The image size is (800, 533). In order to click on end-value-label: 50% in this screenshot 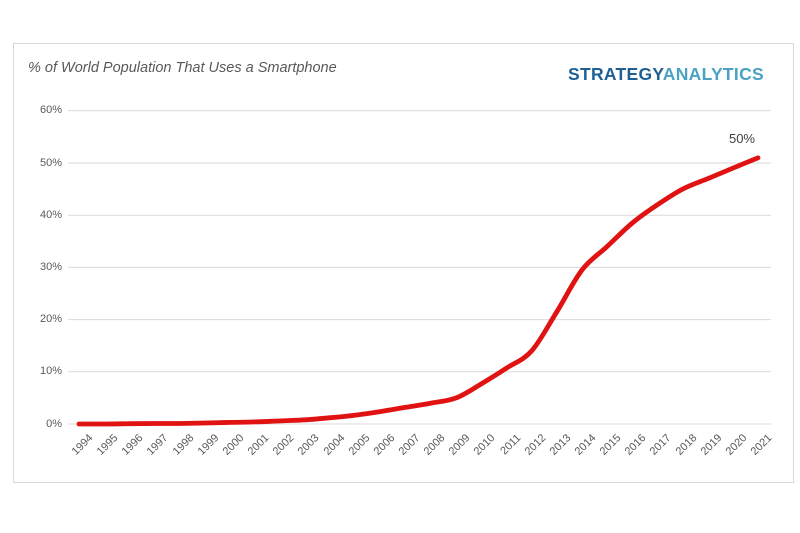, I will do `click(741, 138)`.